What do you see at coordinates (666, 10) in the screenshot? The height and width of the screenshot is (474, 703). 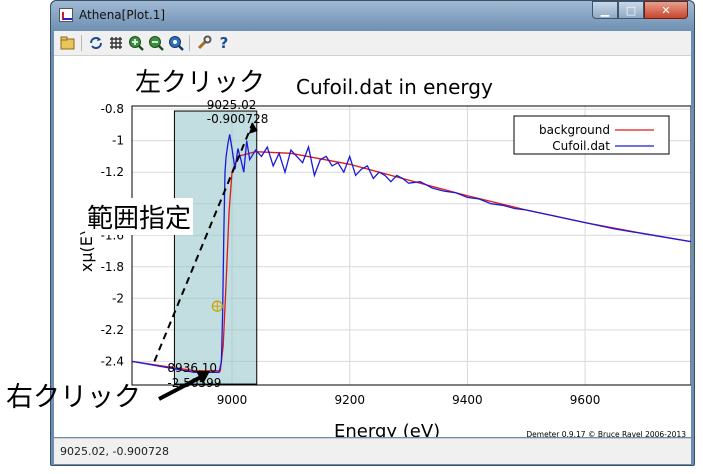 I see `close-button: ✕` at bounding box center [666, 10].